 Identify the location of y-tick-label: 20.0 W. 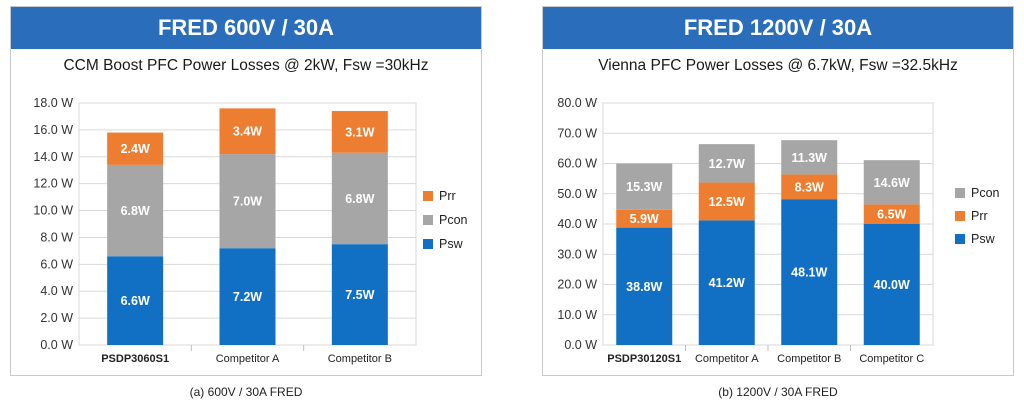
(577, 285).